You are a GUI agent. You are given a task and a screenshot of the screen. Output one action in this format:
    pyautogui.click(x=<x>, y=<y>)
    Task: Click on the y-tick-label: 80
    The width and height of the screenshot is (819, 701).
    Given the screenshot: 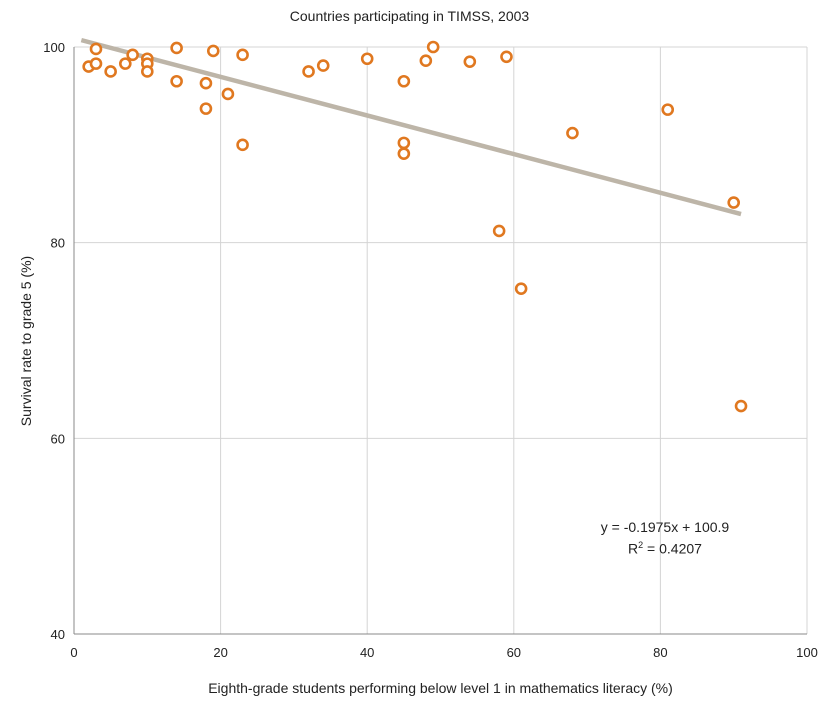 What is the action you would take?
    pyautogui.click(x=58, y=243)
    